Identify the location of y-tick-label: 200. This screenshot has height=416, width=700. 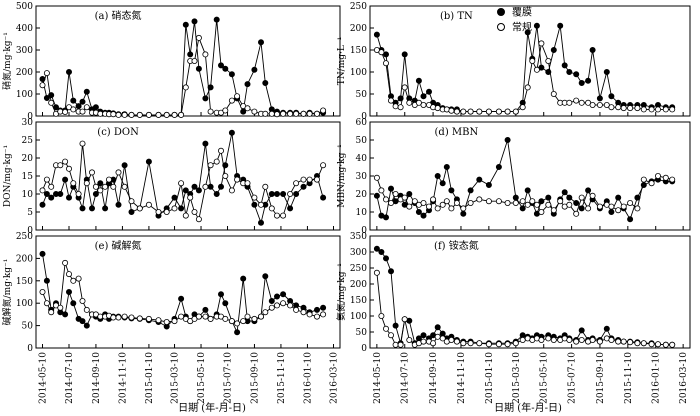
(358, 285).